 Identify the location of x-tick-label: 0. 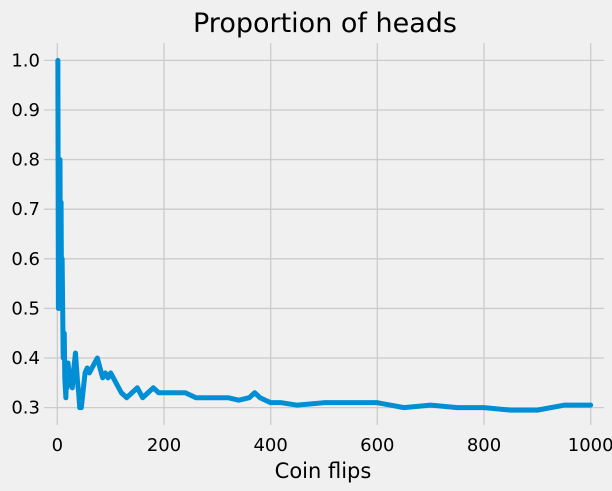
(57, 445).